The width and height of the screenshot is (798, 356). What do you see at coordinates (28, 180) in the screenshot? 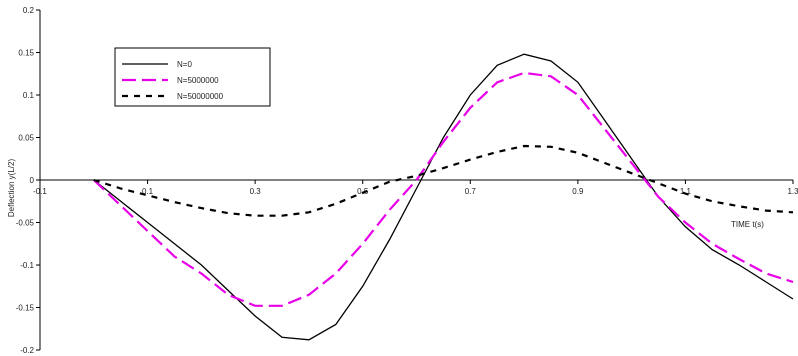
I see `y-ticks: 0.2 0.15 0.1 0.05 0 -0.05 -0.1 -0.15 -0.2` at bounding box center [28, 180].